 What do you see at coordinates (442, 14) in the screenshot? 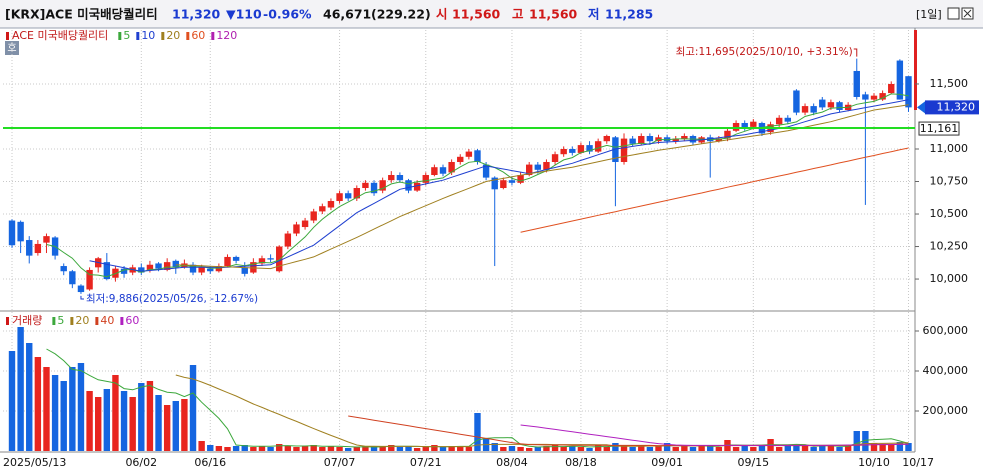
I see `open-label: 시` at bounding box center [442, 14].